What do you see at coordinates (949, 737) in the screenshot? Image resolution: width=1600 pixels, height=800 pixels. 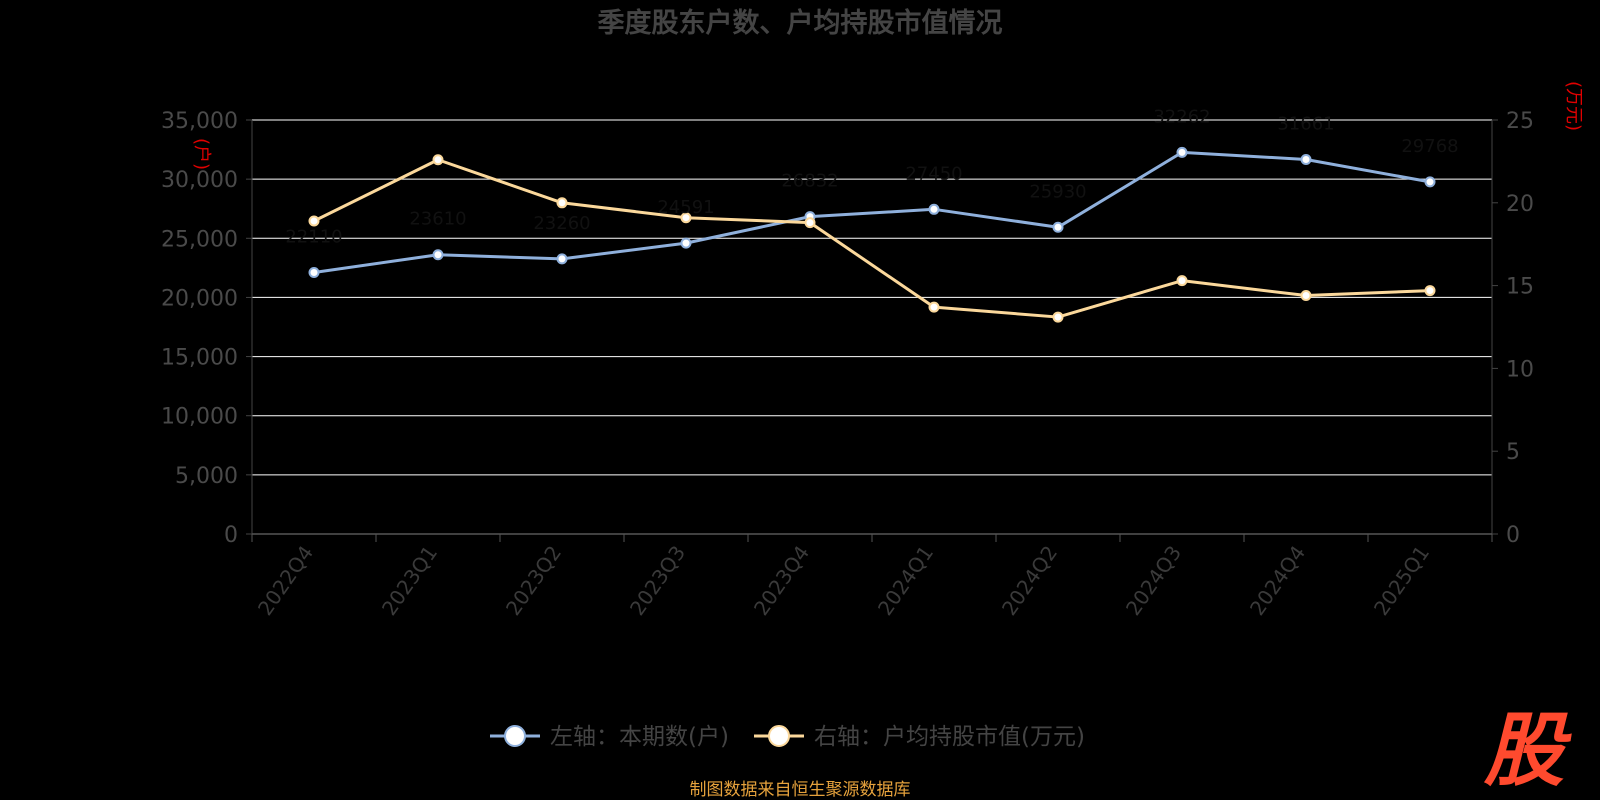 I see `legend-label-avg-value: 右轴：户均持股市值(万元)` at bounding box center [949, 737].